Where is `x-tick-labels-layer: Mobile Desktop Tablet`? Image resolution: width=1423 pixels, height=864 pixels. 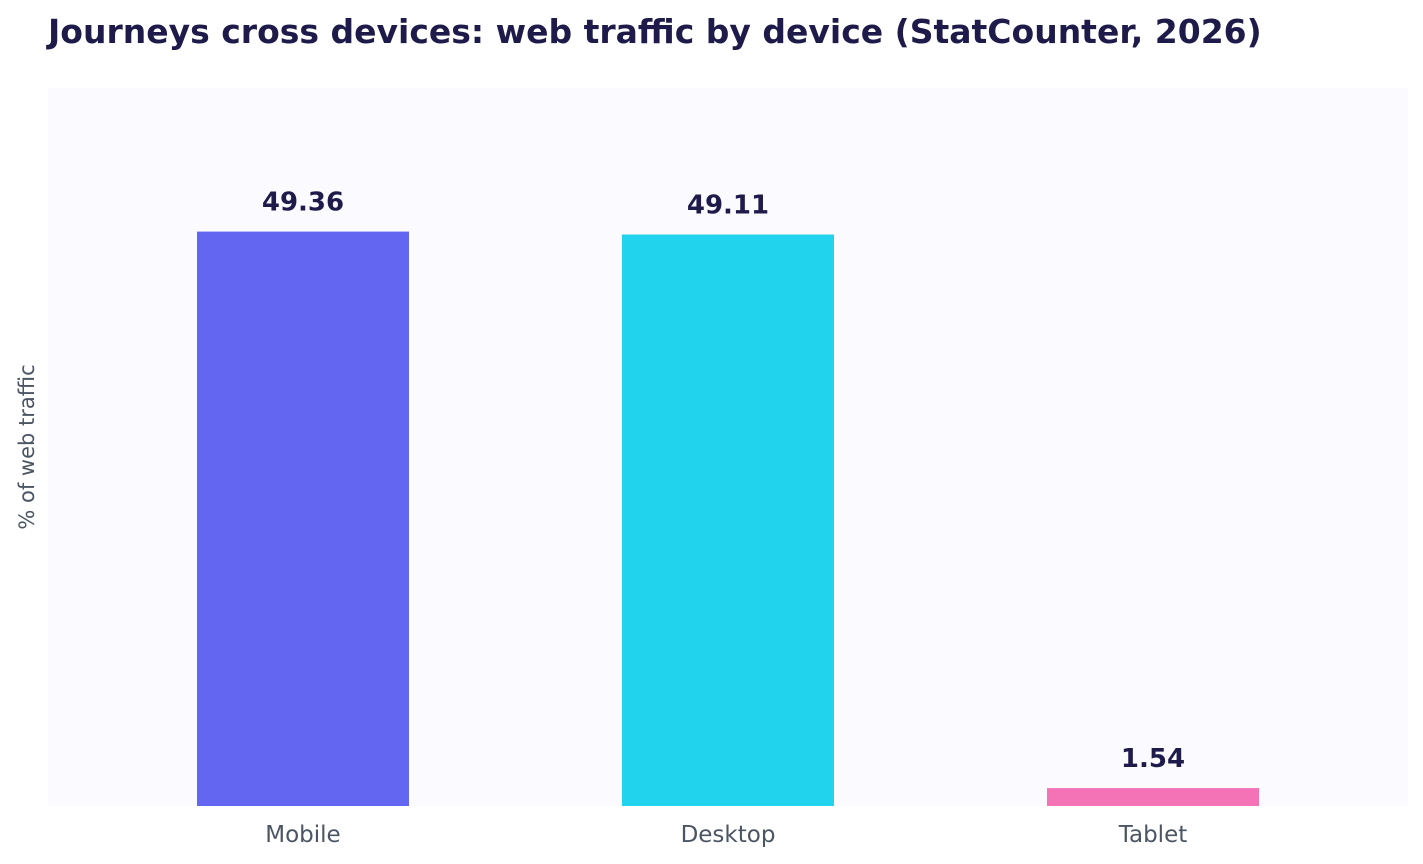
x-tick-labels-layer: Mobile Desktop Tablet is located at coordinates (726, 835).